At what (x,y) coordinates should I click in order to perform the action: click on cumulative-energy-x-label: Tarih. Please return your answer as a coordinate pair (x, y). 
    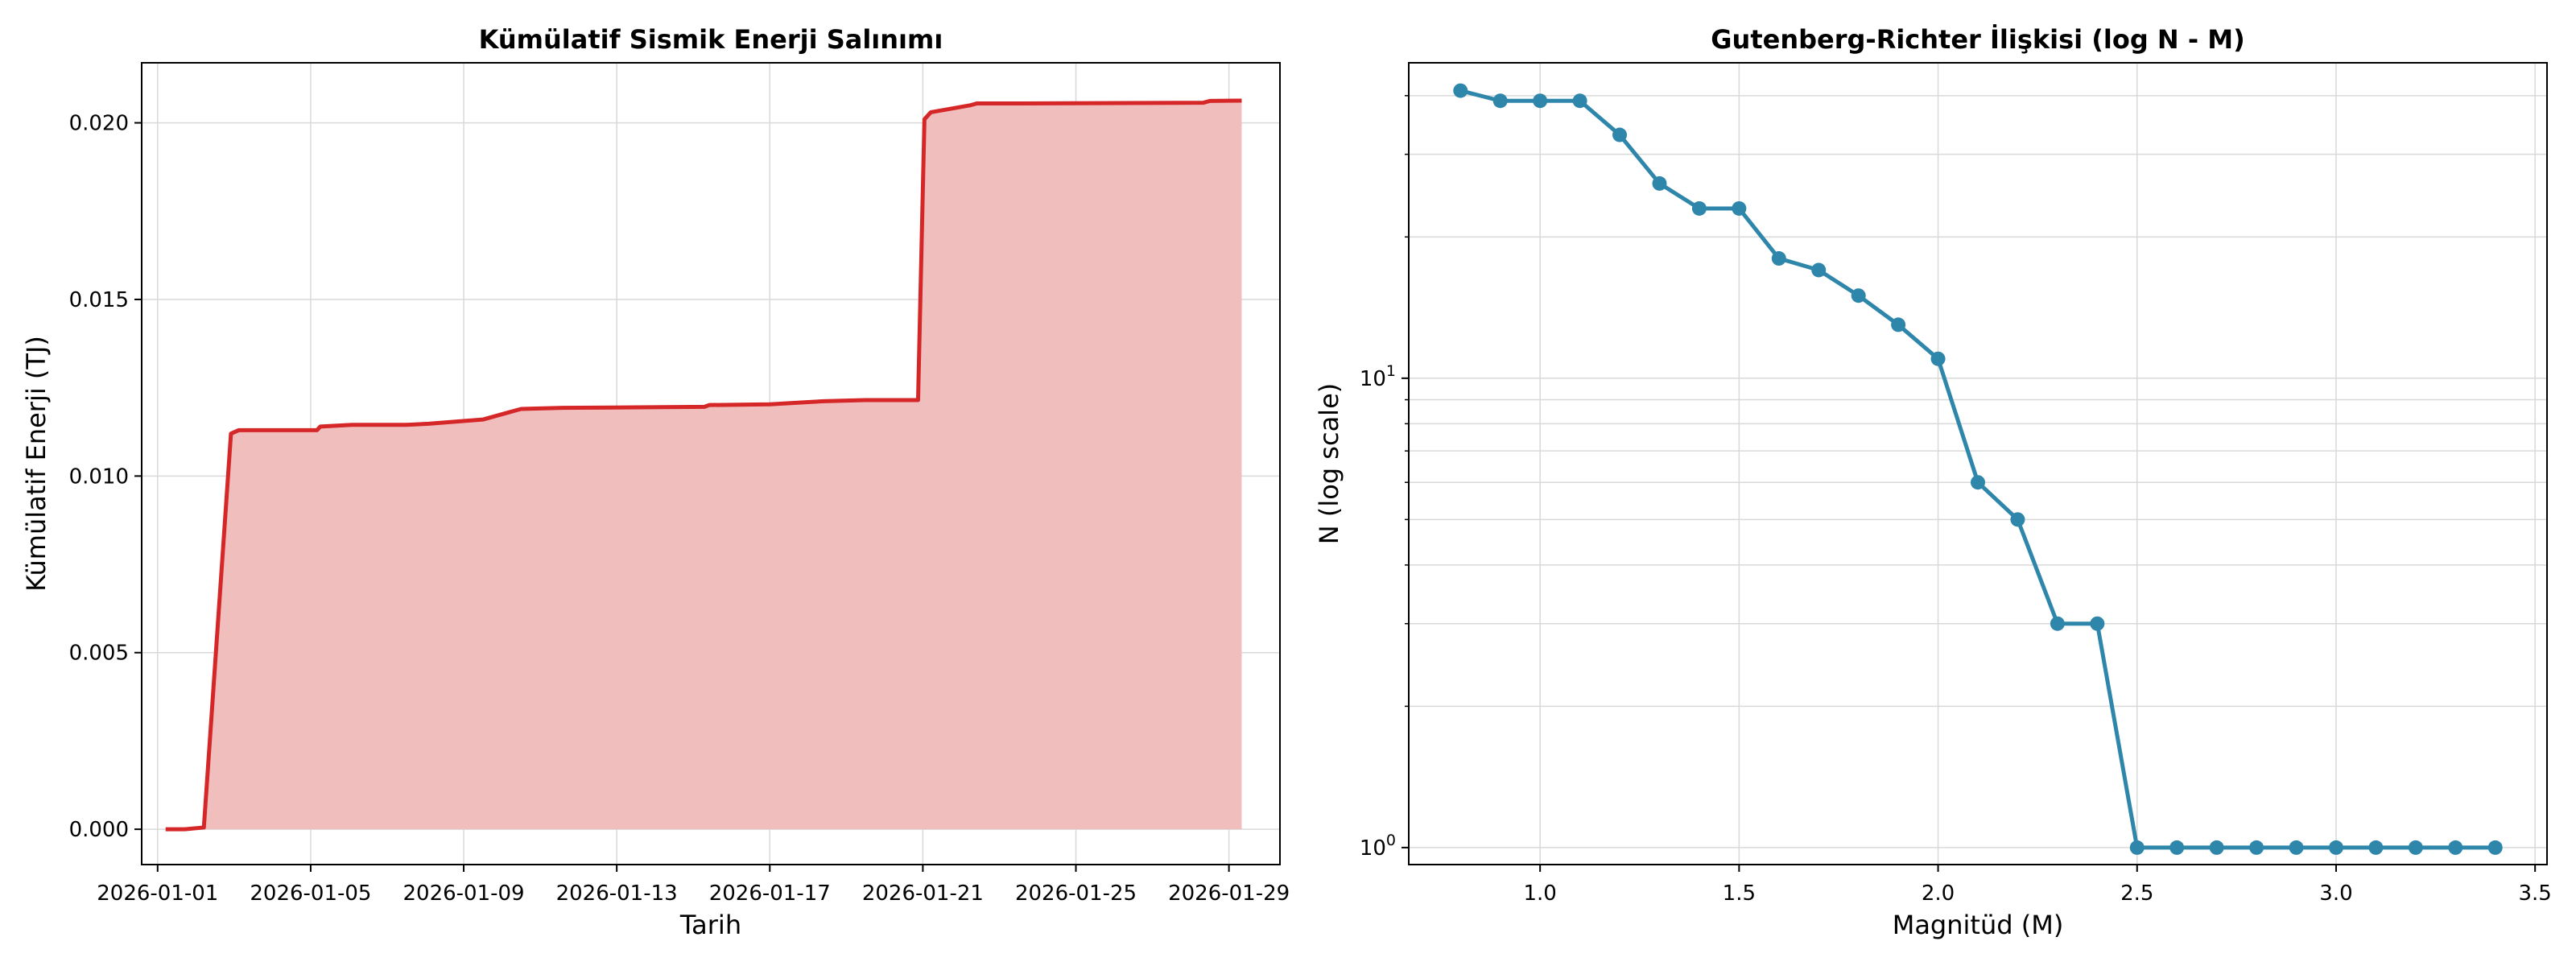
    Looking at the image, I should click on (710, 925).